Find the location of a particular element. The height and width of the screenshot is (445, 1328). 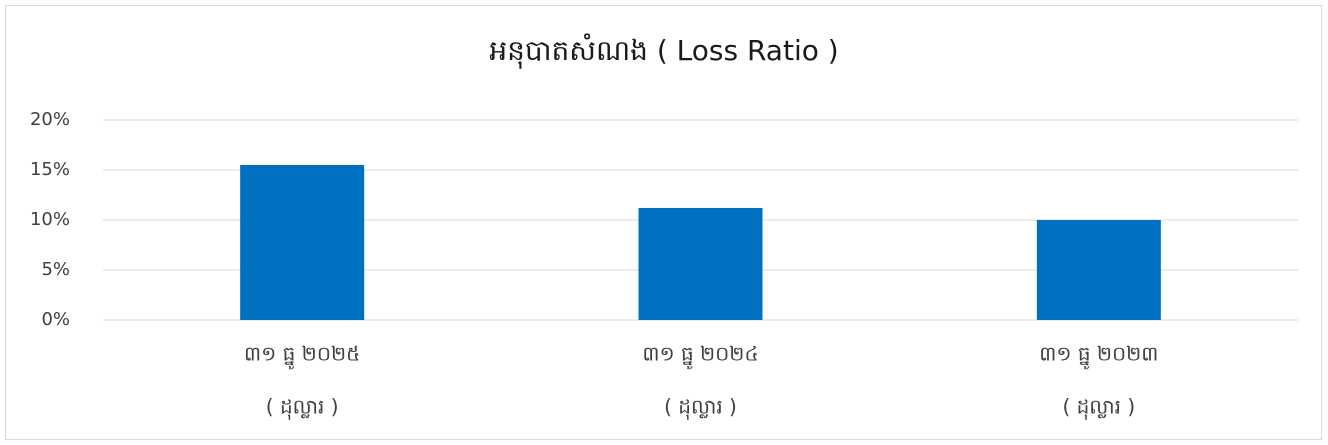

chart-title: អនុបាតសំណង ( Loss Ratio ) is located at coordinates (663, 51).